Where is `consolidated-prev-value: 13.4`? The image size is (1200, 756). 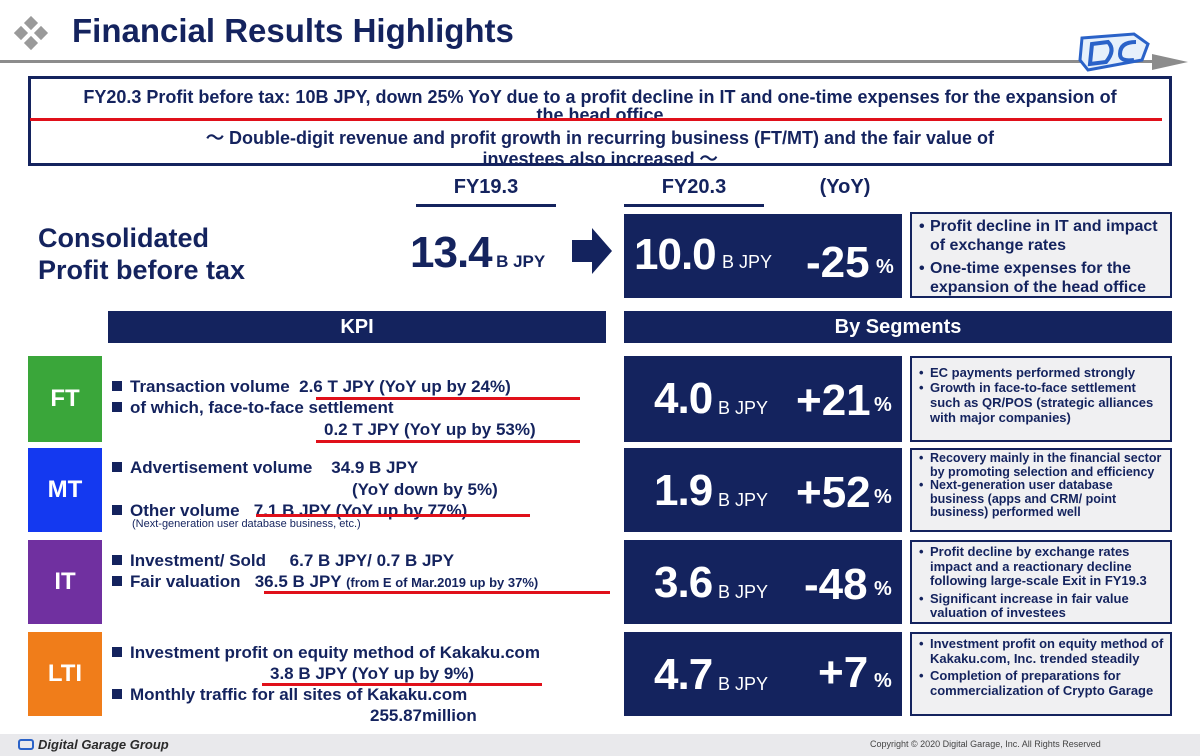
consolidated-prev-value: 13.4 is located at coordinates (451, 252).